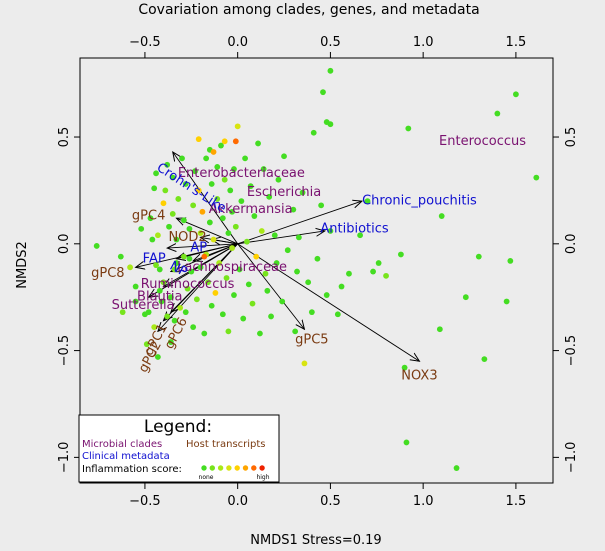  Describe the element at coordinates (237, 42) in the screenshot. I see `x-tick-label-top: 0.0` at that location.